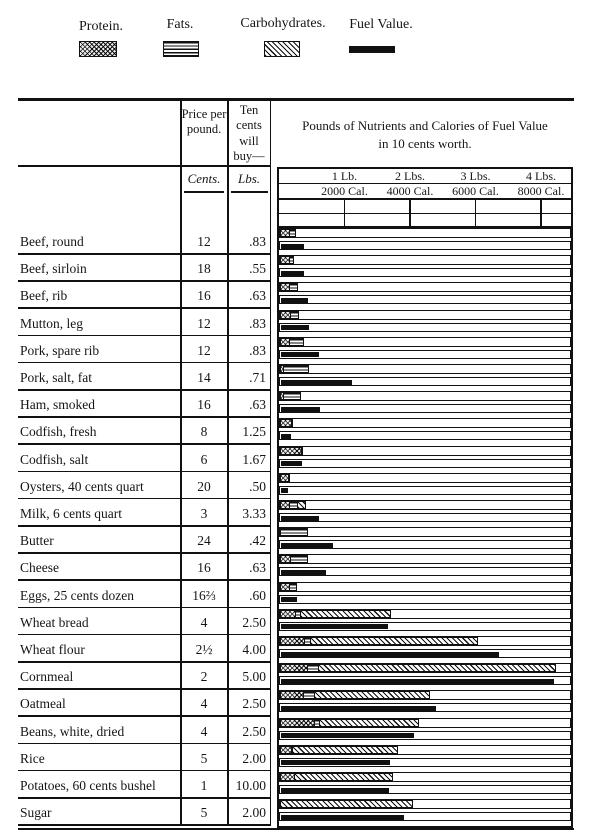  What do you see at coordinates (32, 758) in the screenshot?
I see `food-name: Rice` at bounding box center [32, 758].